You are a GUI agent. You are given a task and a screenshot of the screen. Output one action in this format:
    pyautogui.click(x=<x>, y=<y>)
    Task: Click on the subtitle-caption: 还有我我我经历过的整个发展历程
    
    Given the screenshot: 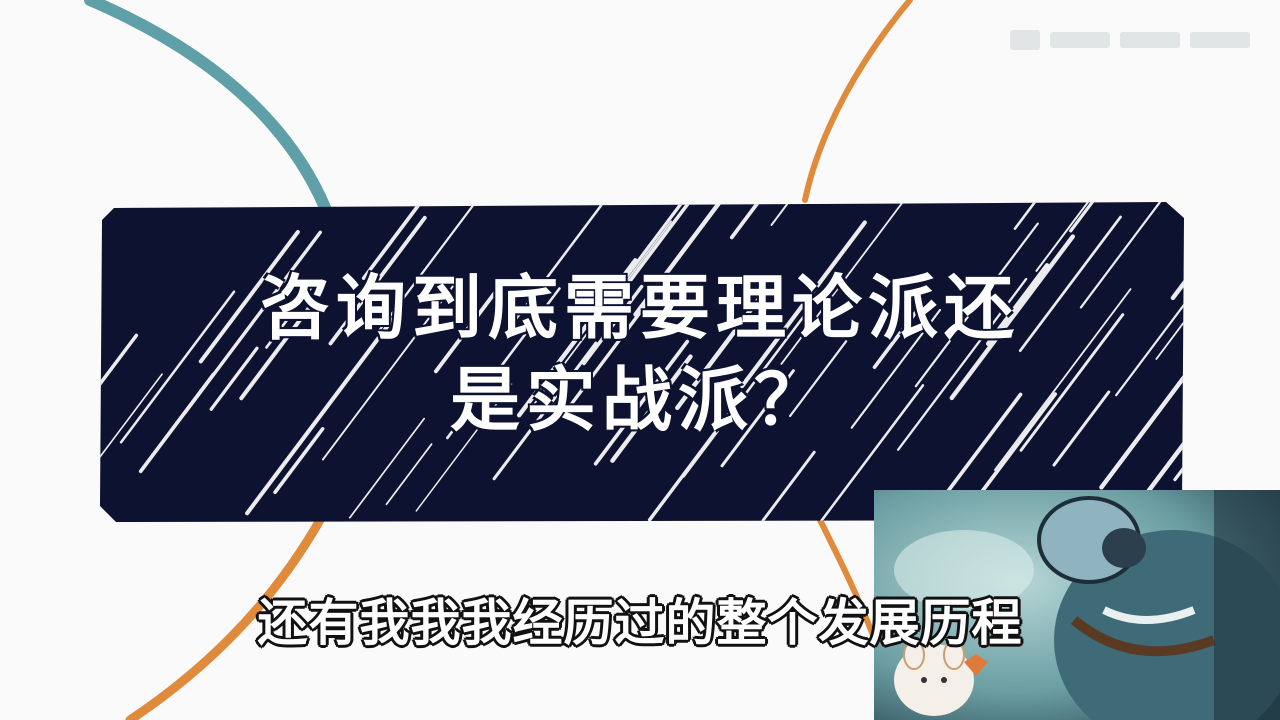 What is the action you would take?
    pyautogui.click(x=640, y=623)
    